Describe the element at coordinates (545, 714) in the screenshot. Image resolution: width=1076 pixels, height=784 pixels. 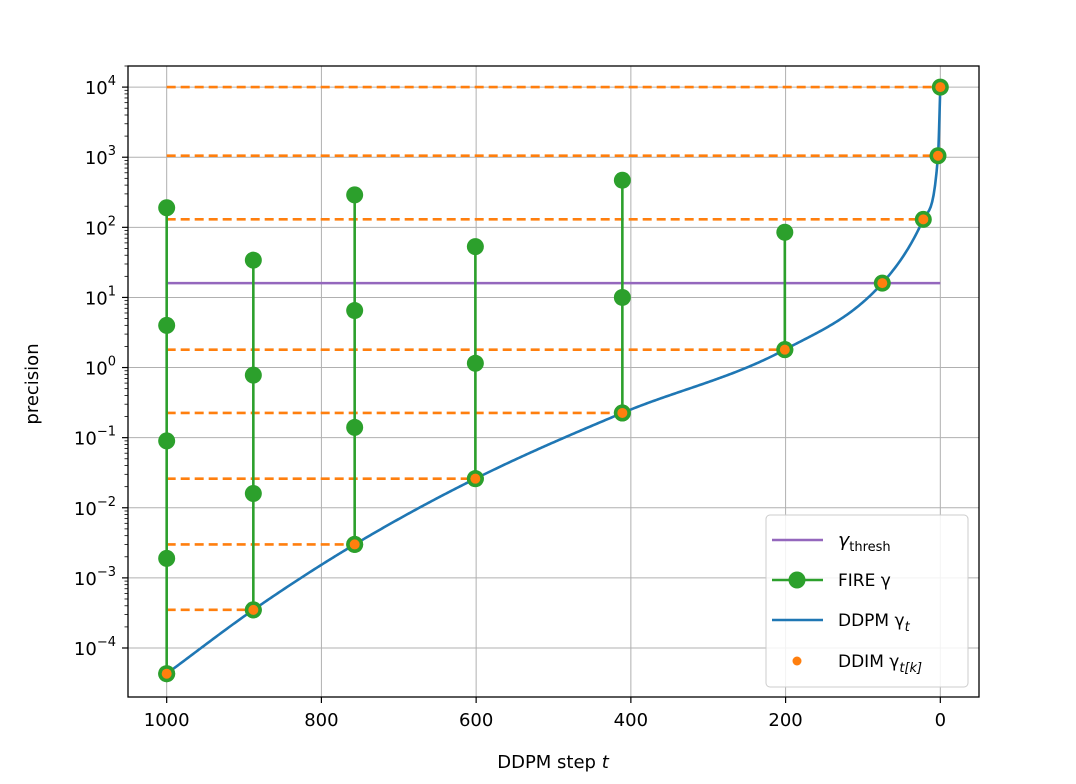
I see `x-axis-ticks: 1000 800 600 400 200 0` at that location.